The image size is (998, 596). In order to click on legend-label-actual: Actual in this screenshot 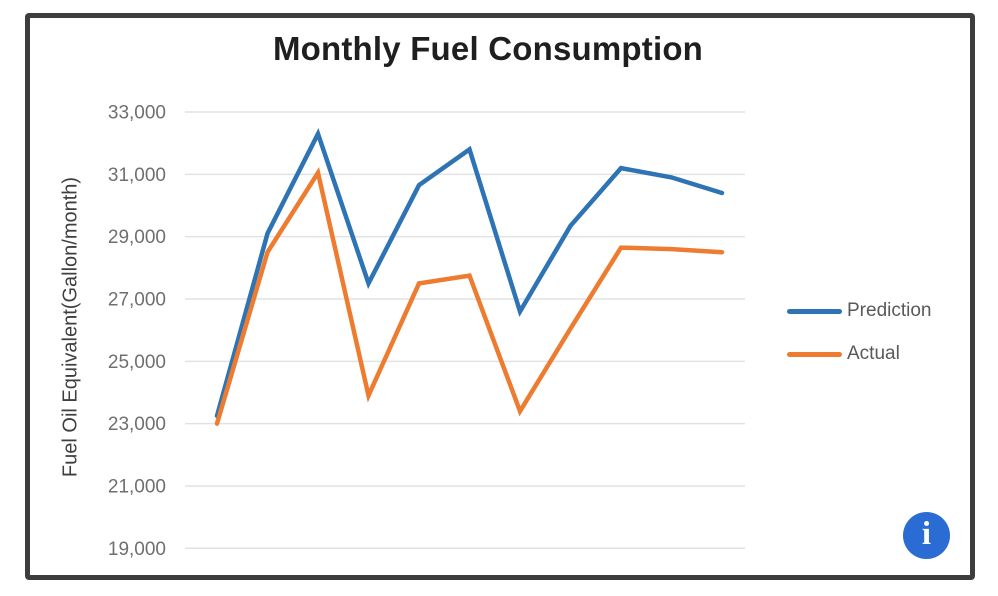, I will do `click(873, 353)`.